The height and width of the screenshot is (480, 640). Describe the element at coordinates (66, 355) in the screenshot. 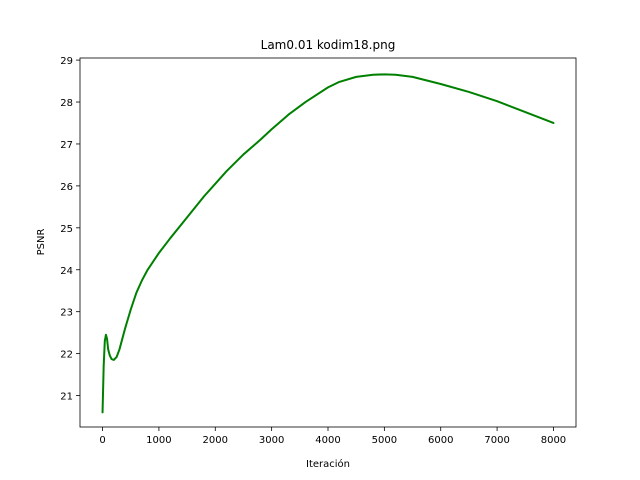

I see `y-tick-label: 22` at that location.